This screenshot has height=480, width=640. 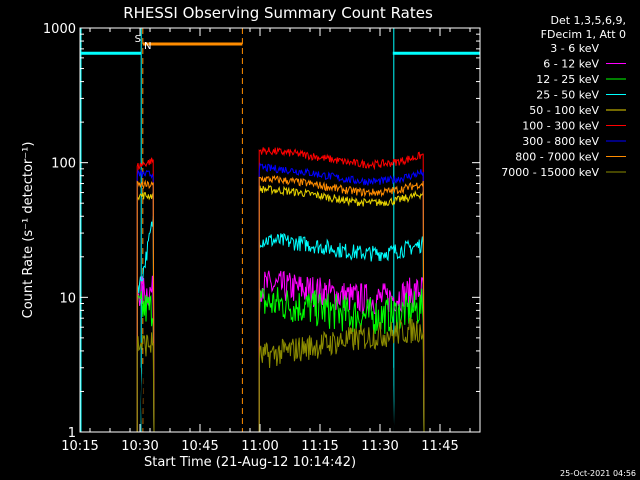 What do you see at coordinates (567, 95) in the screenshot?
I see `legend-label: 25 - 50 keV` at bounding box center [567, 95].